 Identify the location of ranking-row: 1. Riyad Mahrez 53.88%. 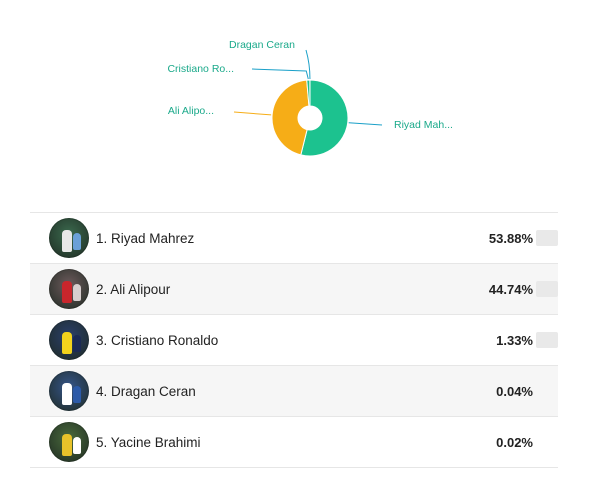
(294, 237).